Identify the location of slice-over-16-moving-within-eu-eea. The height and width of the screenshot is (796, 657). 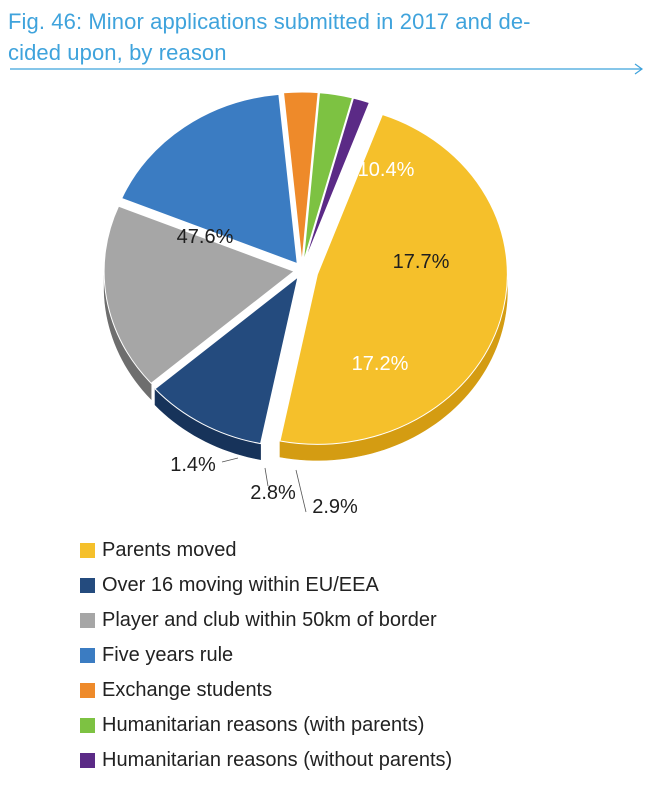
(226, 360).